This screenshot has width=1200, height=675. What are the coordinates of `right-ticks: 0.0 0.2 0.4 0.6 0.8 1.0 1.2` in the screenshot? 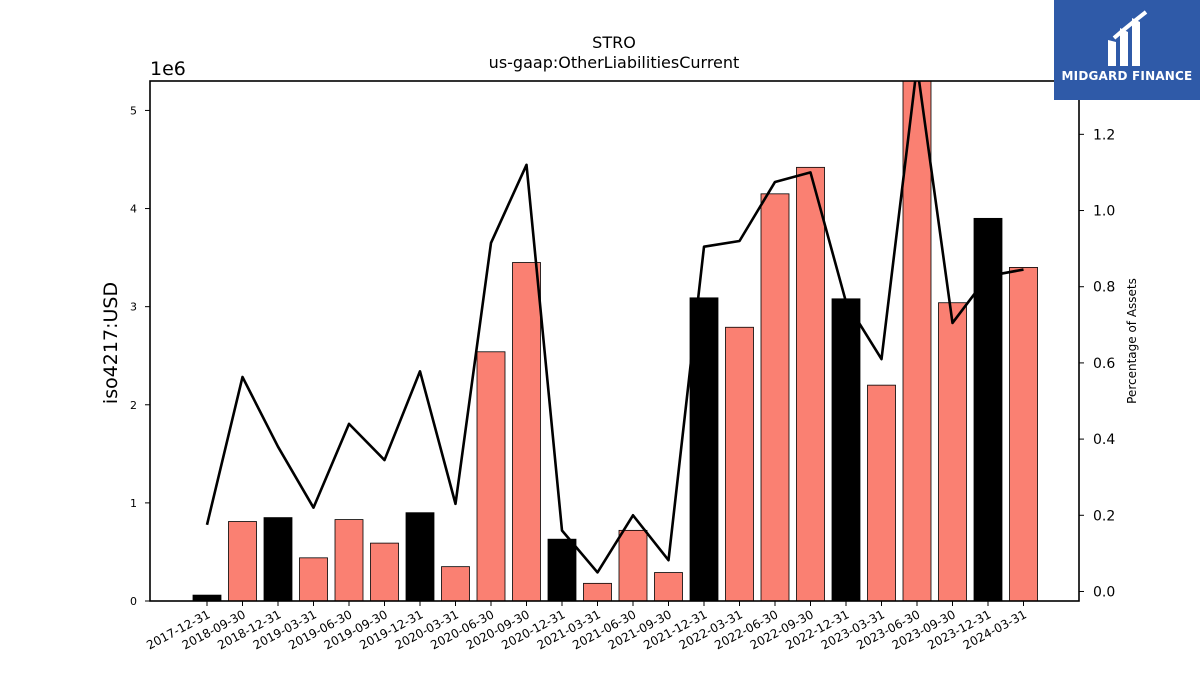 It's located at (1097, 363).